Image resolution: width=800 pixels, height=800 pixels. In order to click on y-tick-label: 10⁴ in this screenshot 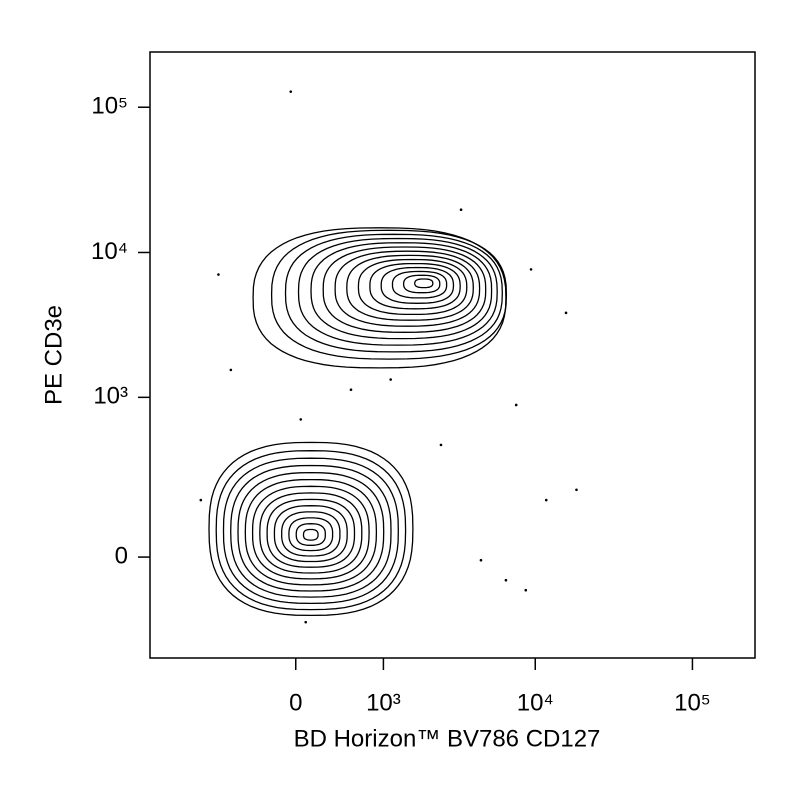, I will do `click(109, 251)`.